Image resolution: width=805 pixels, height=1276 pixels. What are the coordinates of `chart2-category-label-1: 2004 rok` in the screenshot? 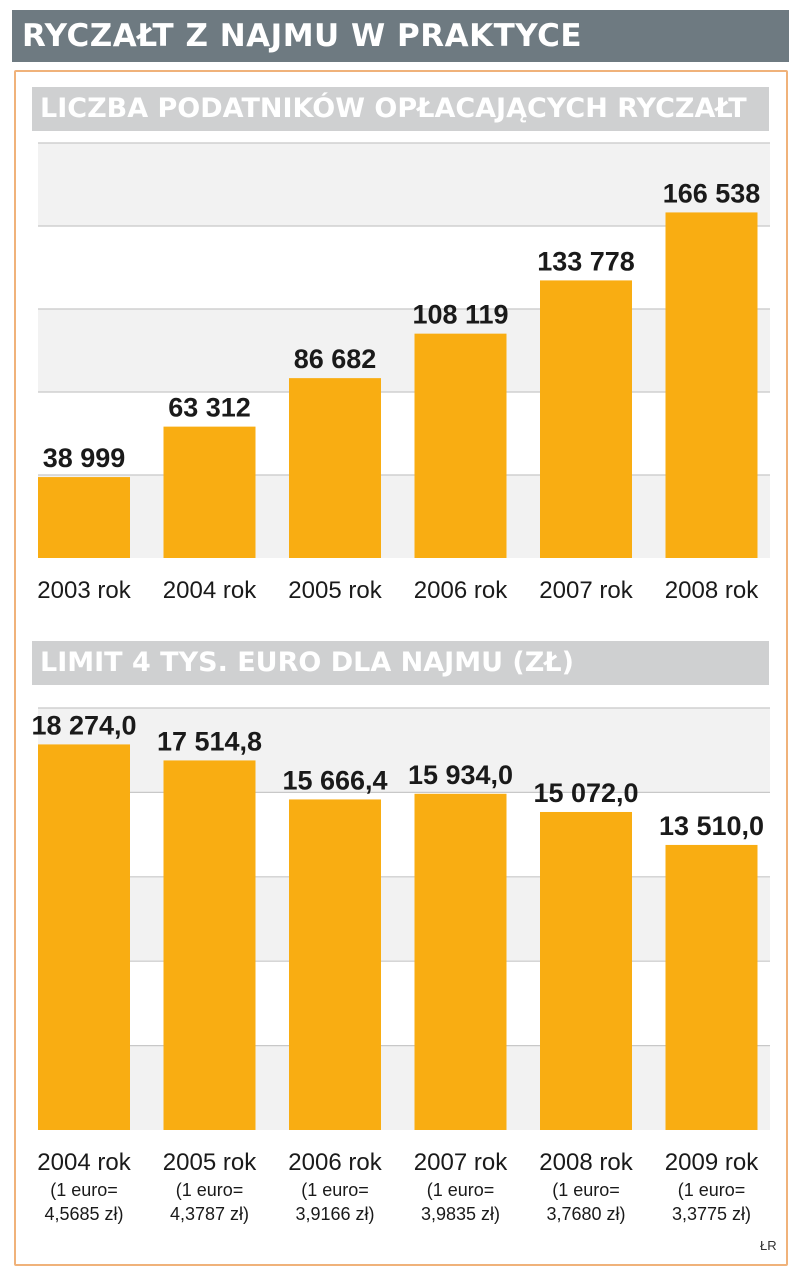 It's located at (84, 1162).